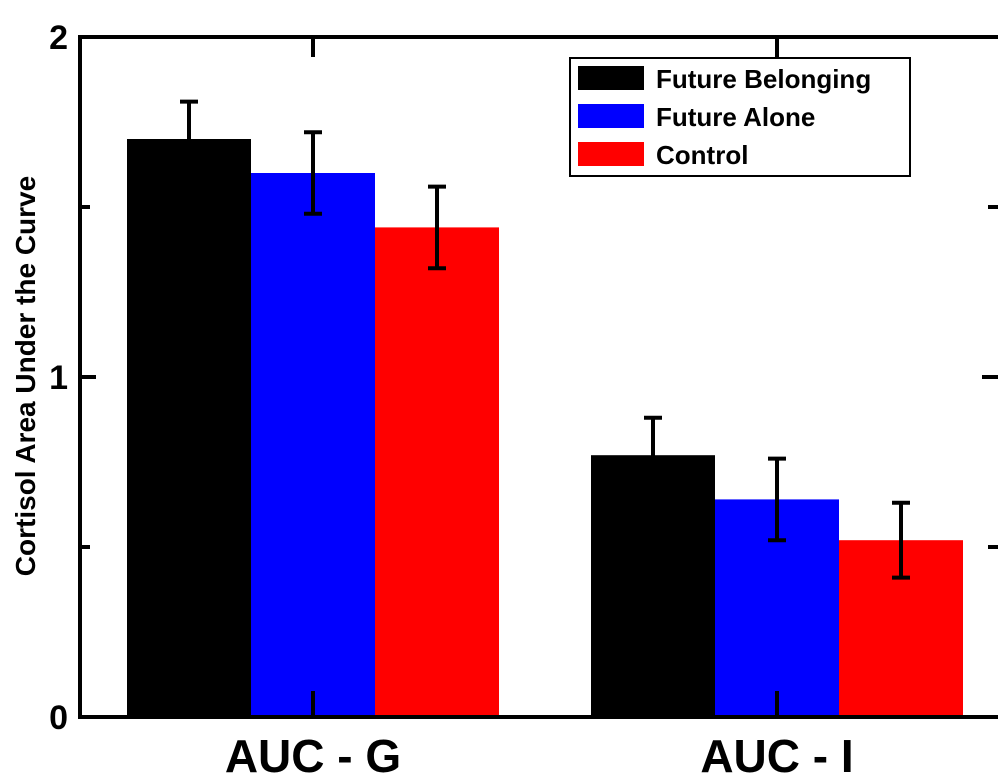 This screenshot has width=998, height=779. What do you see at coordinates (776, 754) in the screenshot?
I see `x-category-label-1: AUC - I` at bounding box center [776, 754].